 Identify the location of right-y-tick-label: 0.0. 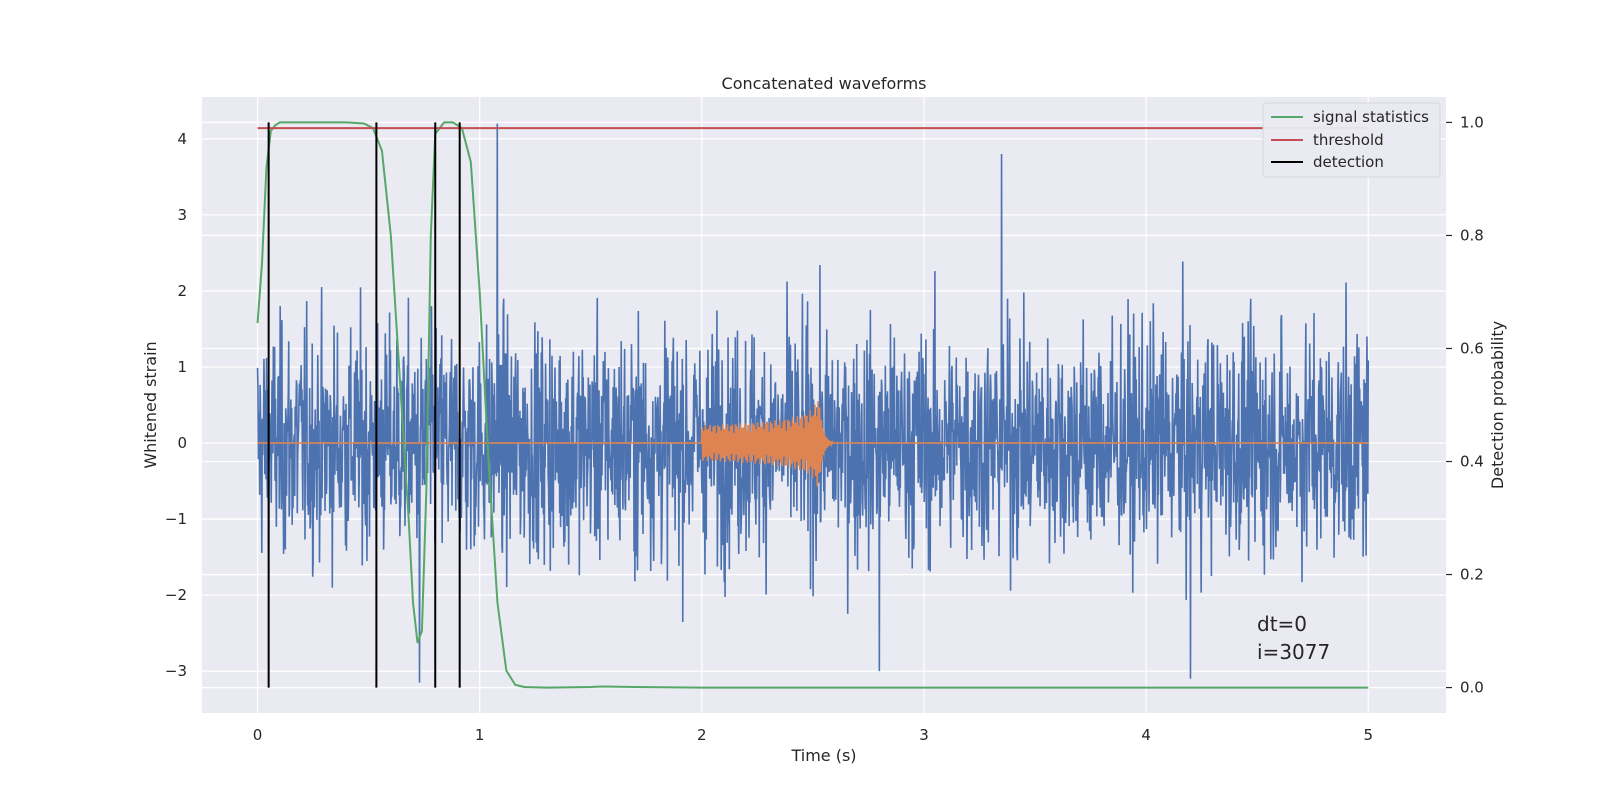
(1472, 688).